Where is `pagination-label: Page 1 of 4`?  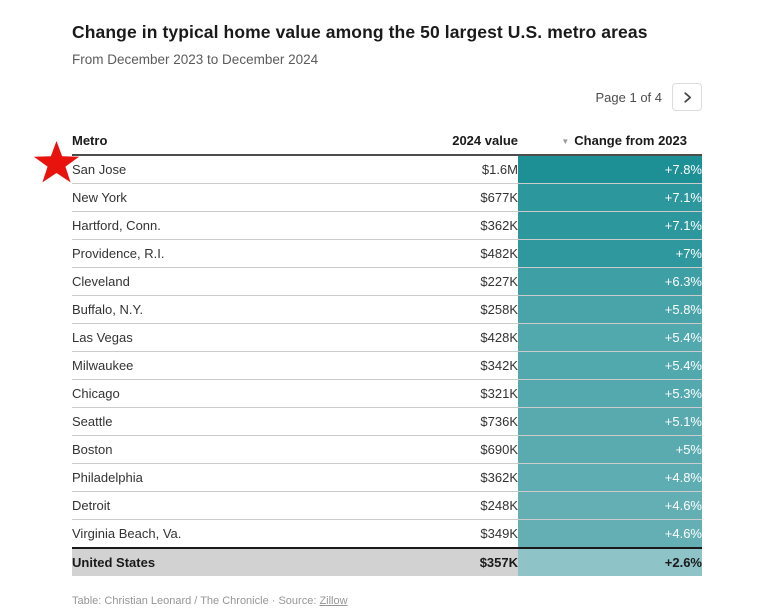 pagination-label: Page 1 of 4 is located at coordinates (629, 97).